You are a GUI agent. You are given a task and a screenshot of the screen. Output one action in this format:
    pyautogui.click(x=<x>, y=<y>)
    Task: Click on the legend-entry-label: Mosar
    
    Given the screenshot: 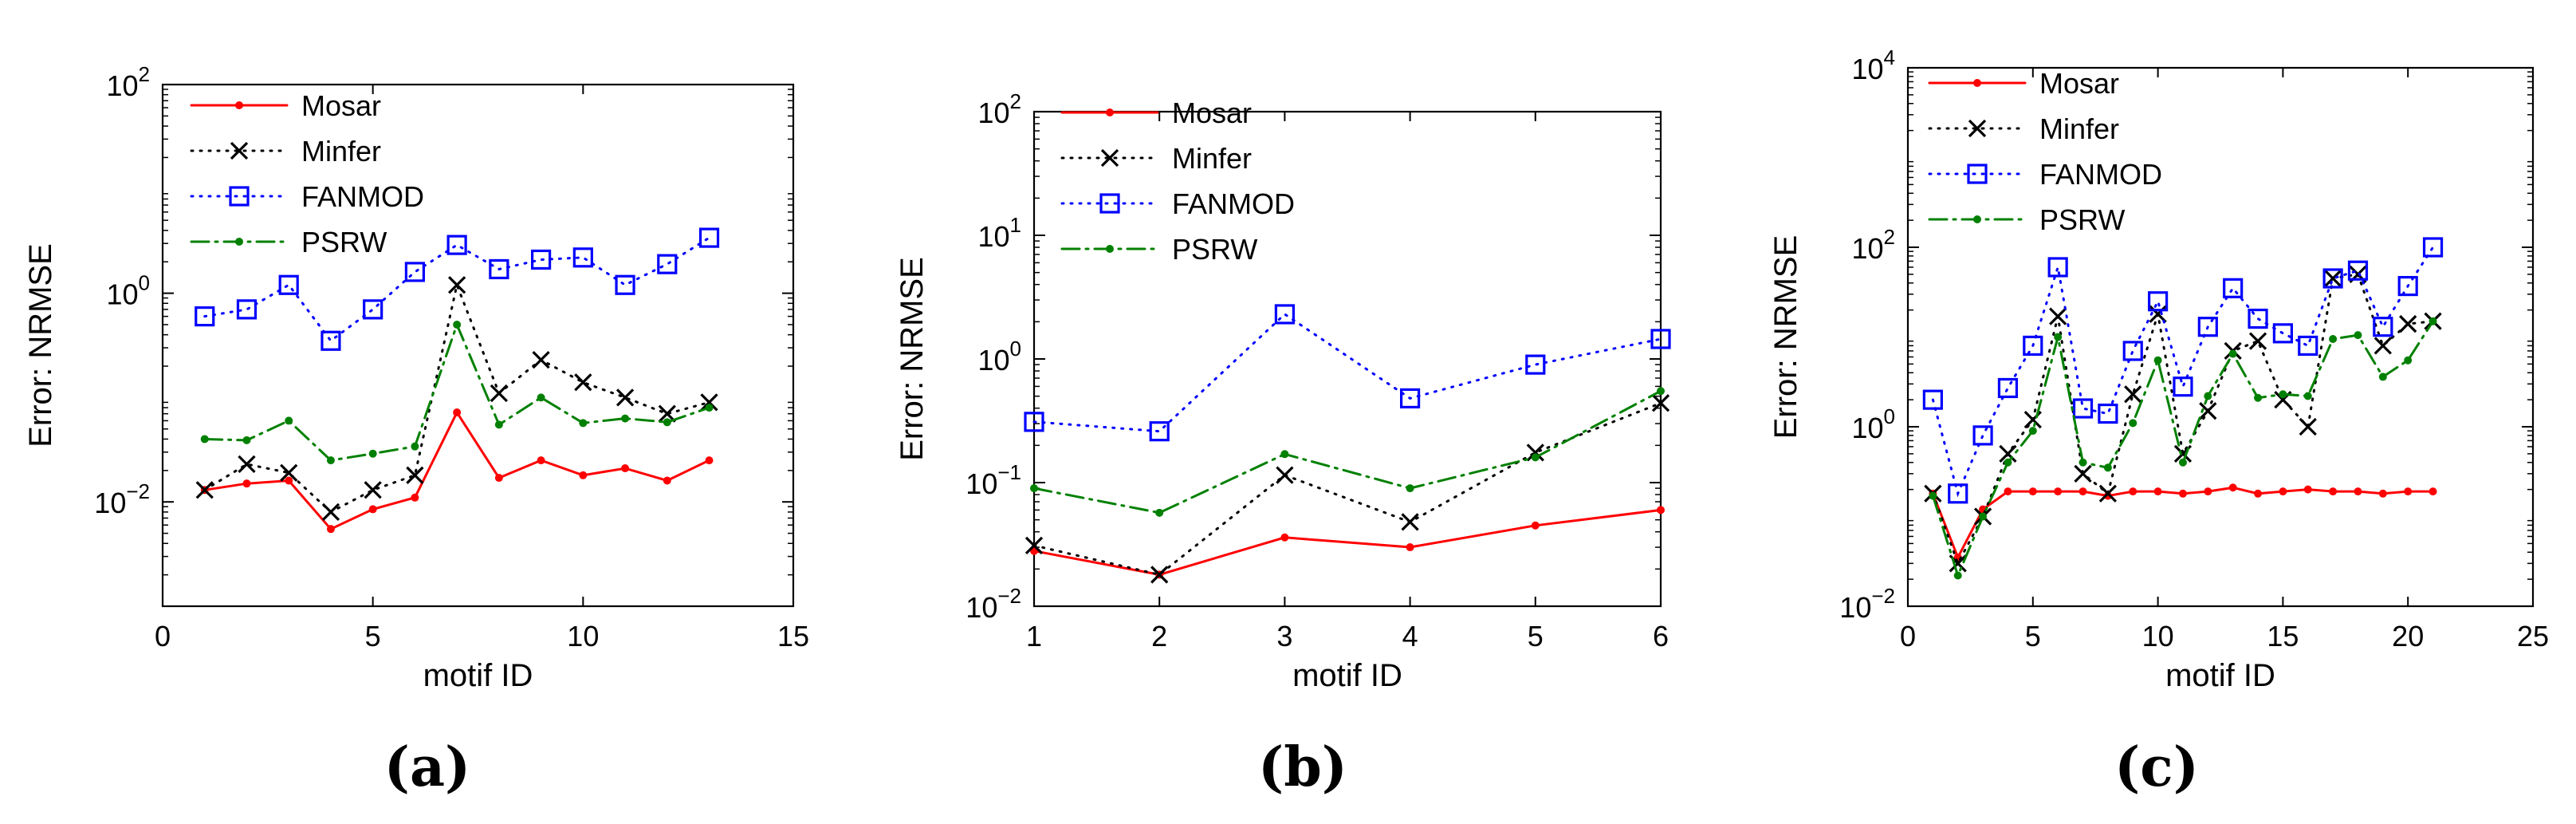 What is the action you would take?
    pyautogui.click(x=2079, y=84)
    